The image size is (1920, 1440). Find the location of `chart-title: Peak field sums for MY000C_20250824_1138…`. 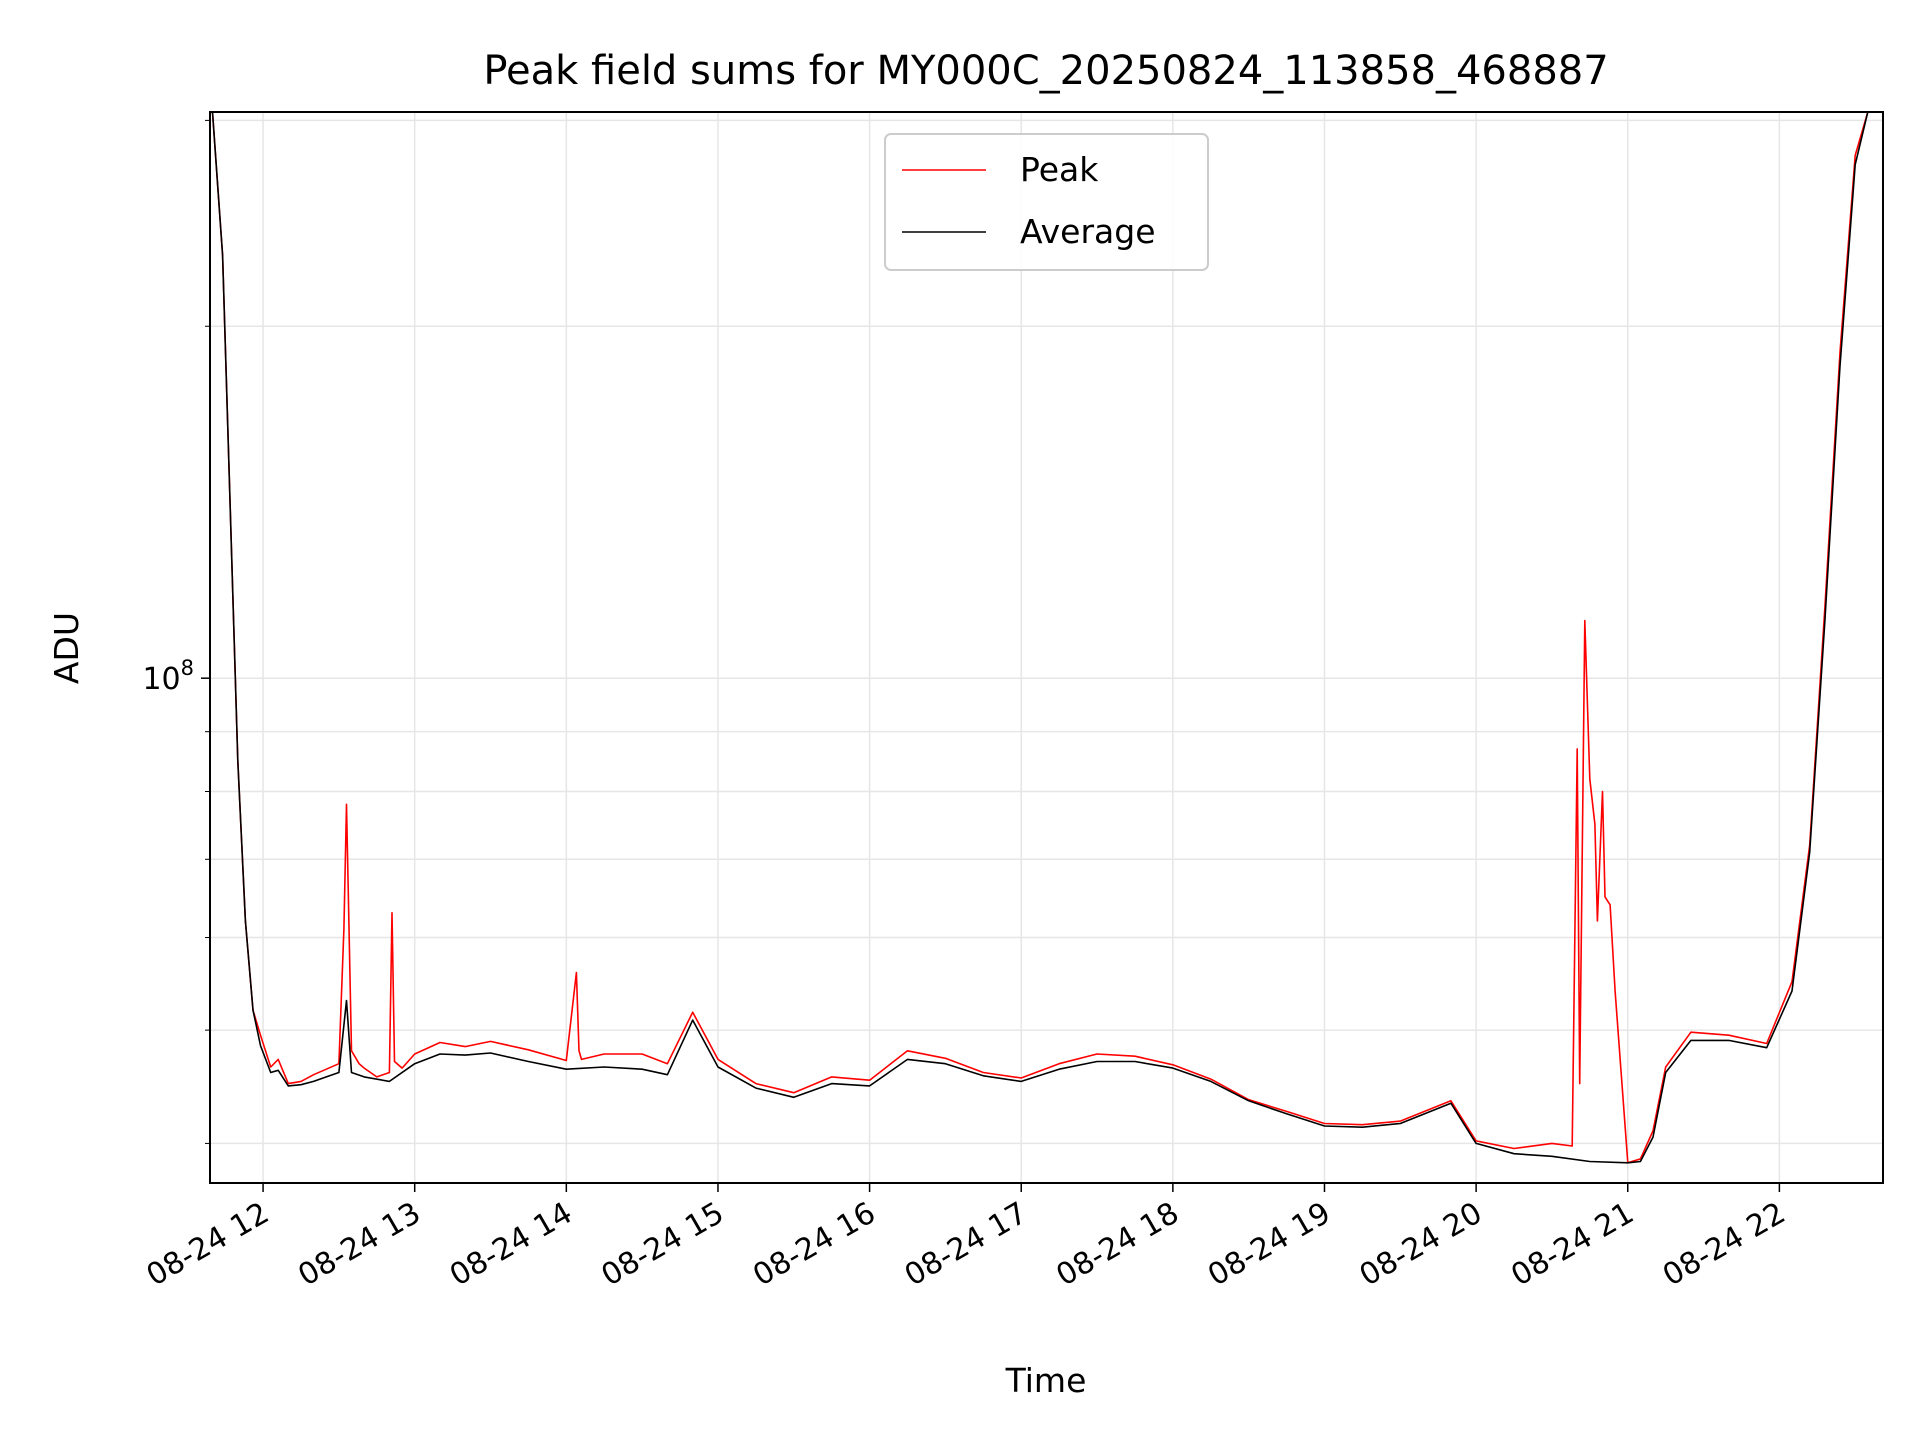

chart-title: Peak field sums for MY000C_20250824_1138… is located at coordinates (1045, 71).